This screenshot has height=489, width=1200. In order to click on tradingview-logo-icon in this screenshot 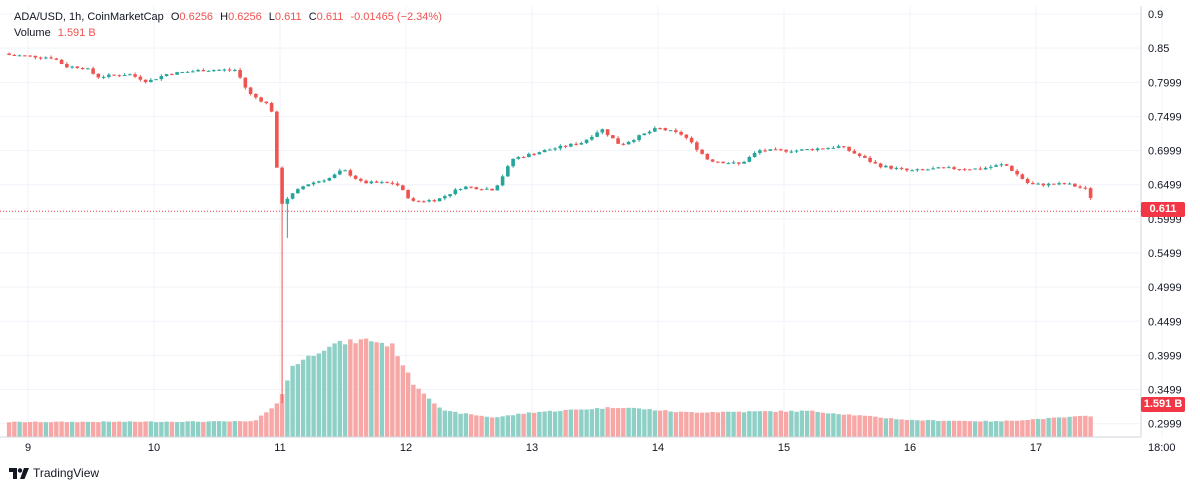, I will do `click(19, 473)`.